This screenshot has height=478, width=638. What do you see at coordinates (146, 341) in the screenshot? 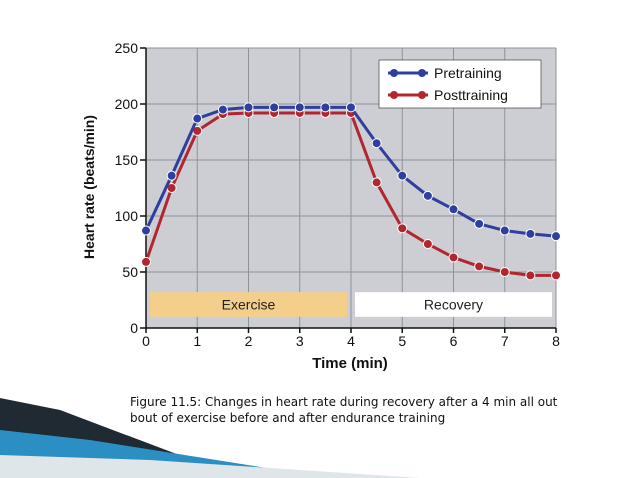
I see `x-tick-label: 0` at bounding box center [146, 341].